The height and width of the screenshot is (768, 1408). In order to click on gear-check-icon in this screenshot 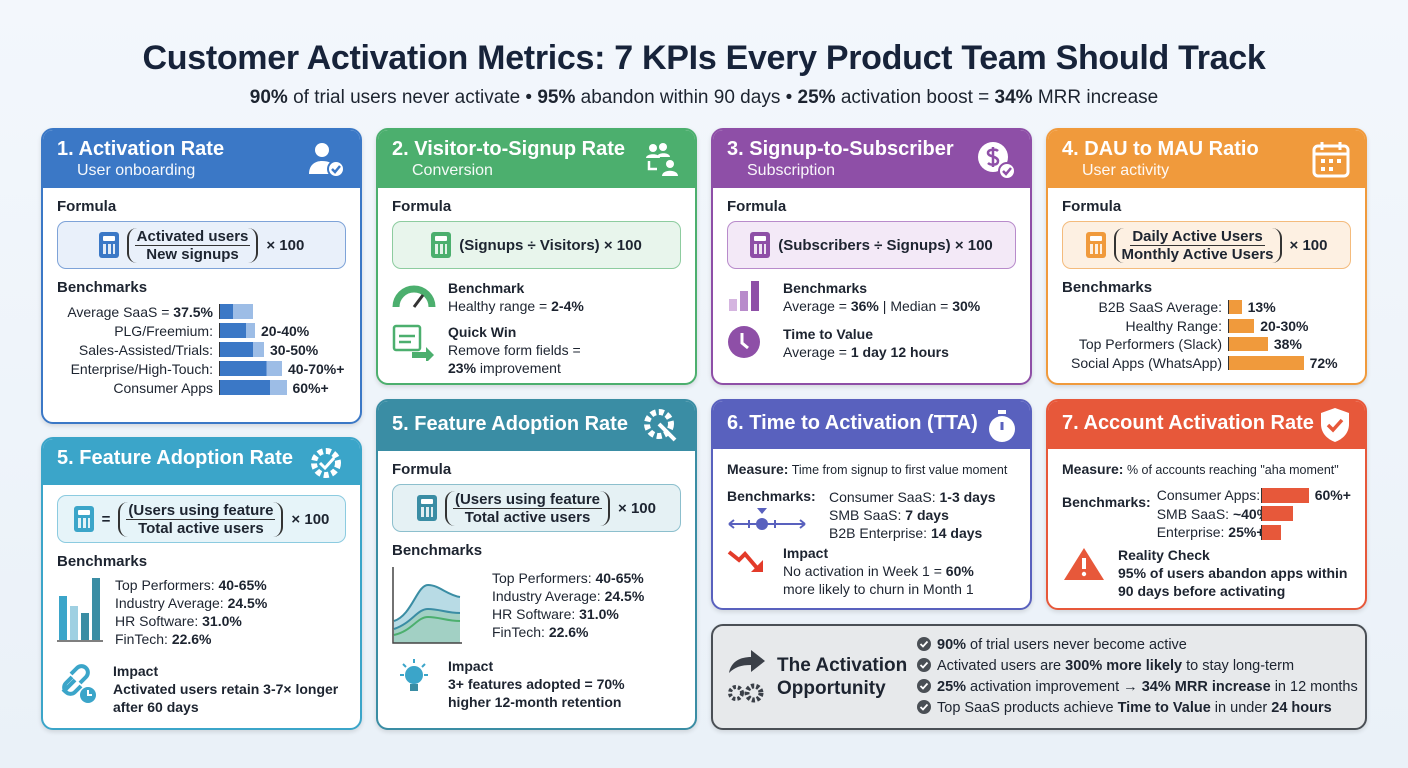, I will do `click(326, 463)`.